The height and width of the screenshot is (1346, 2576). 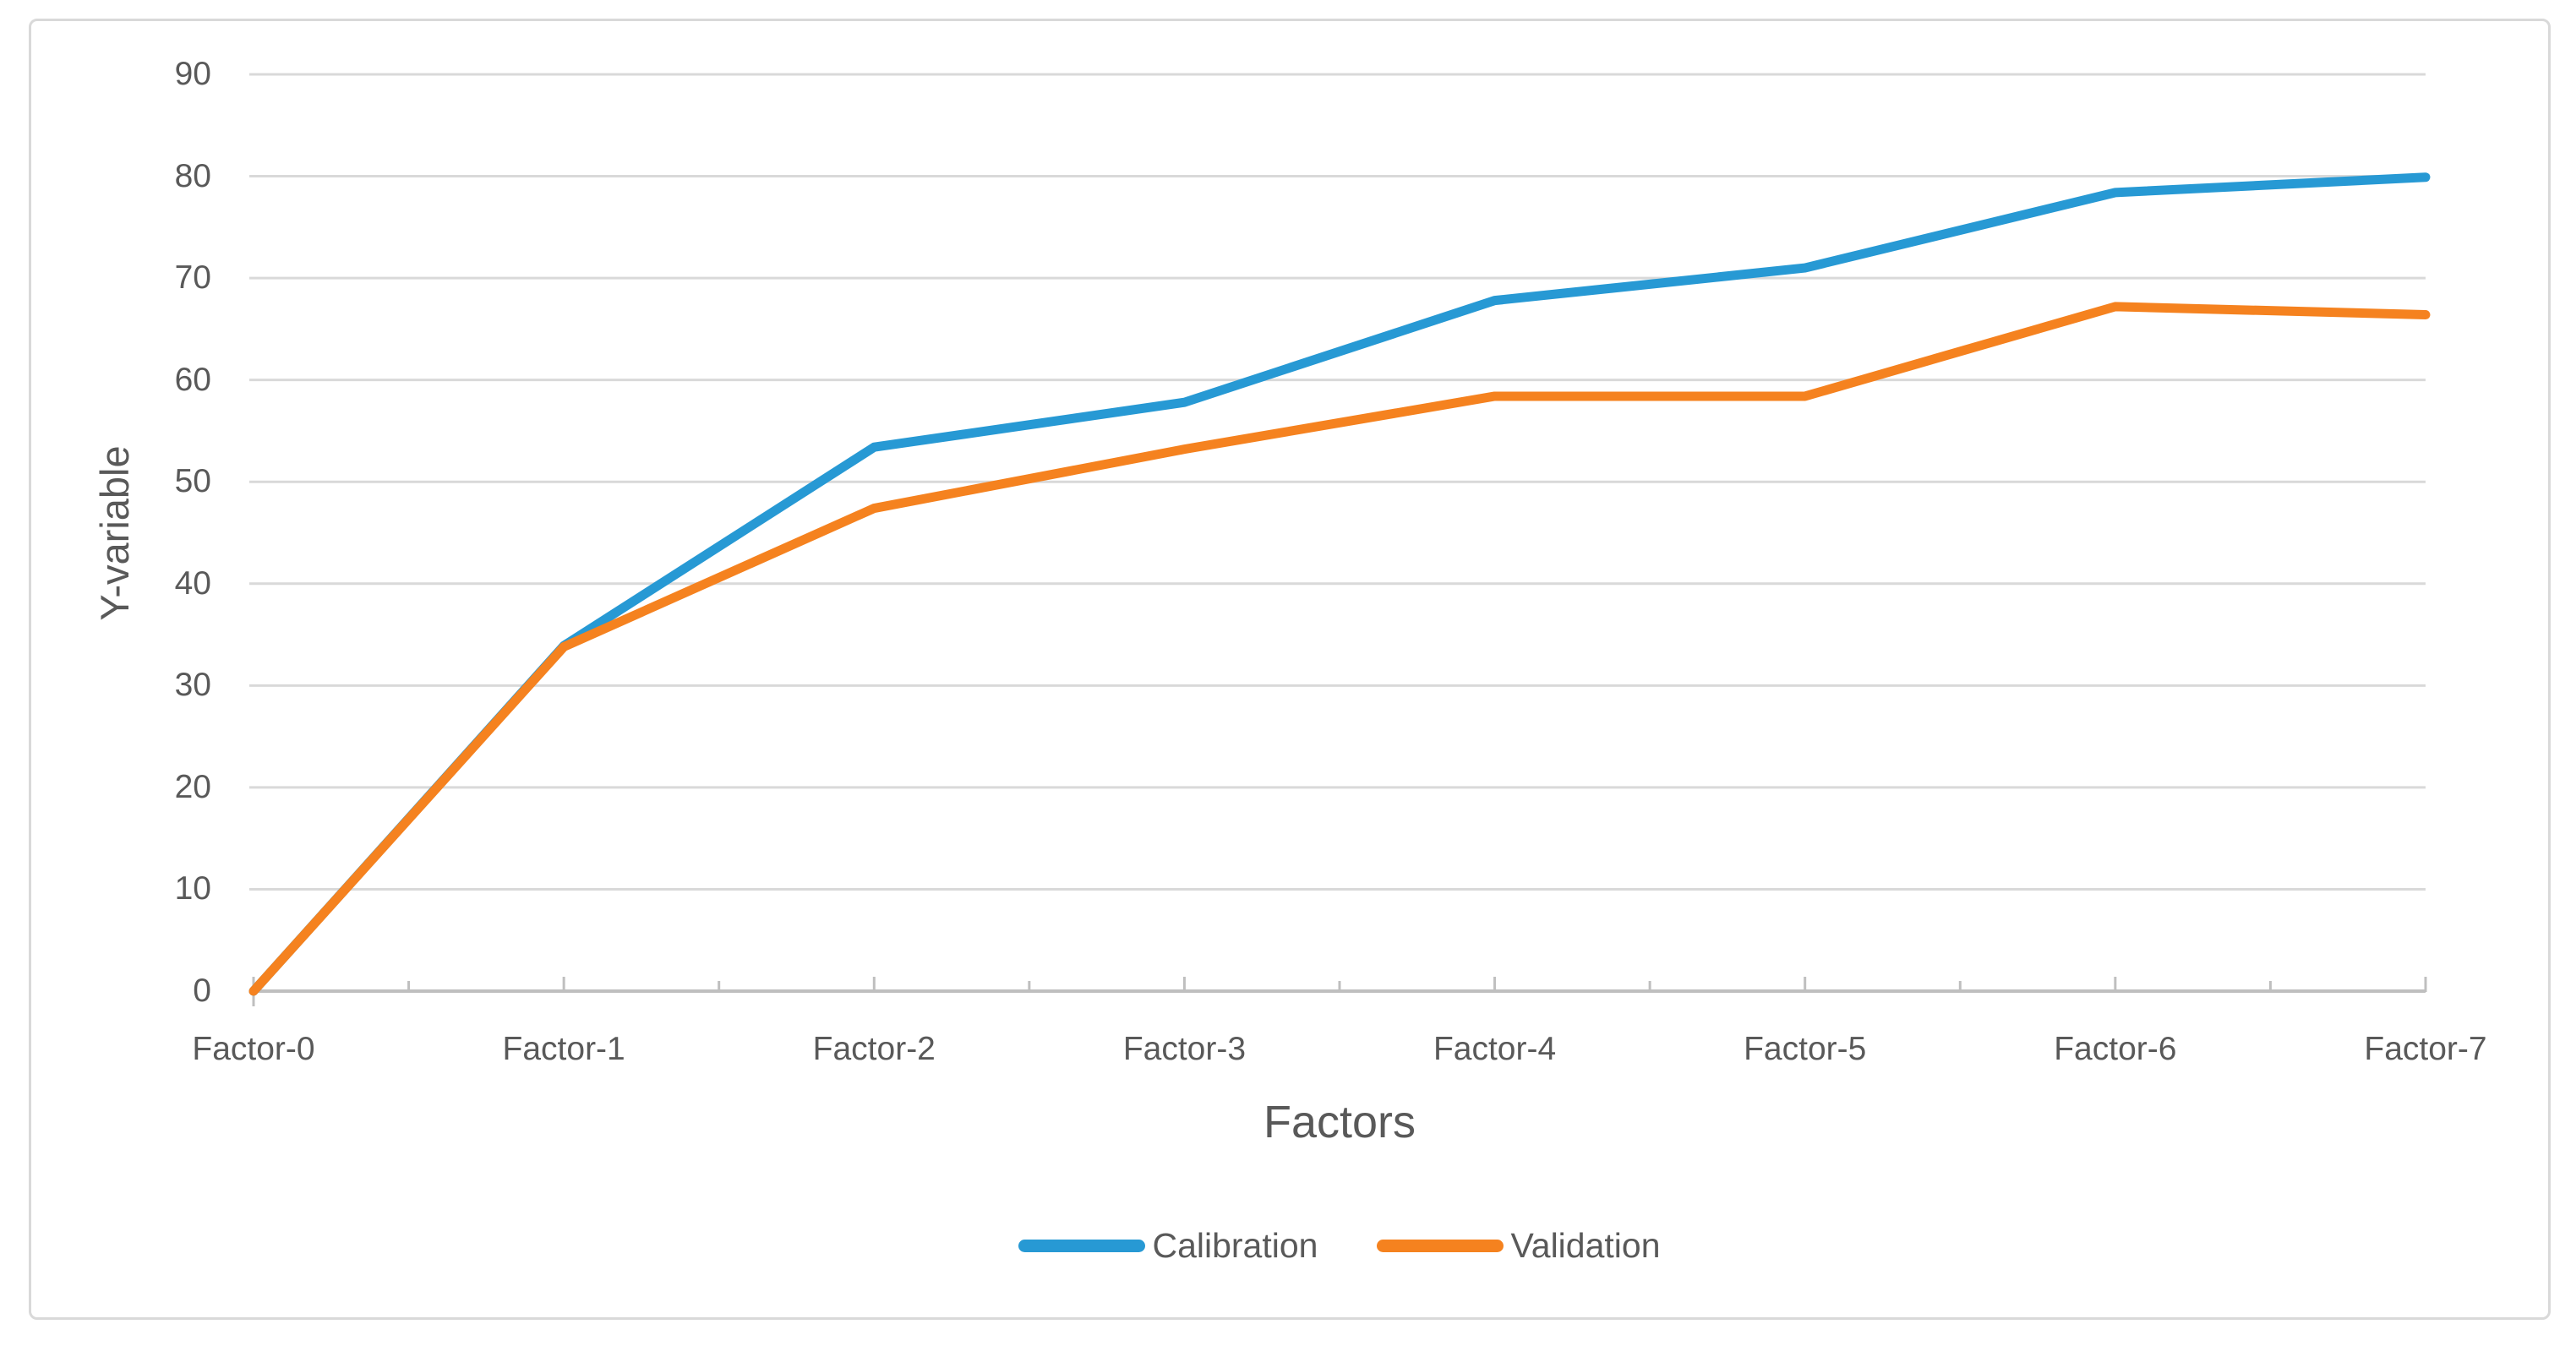 I want to click on x-tick-label-factor-4: Factor-4, so click(x=1495, y=1049).